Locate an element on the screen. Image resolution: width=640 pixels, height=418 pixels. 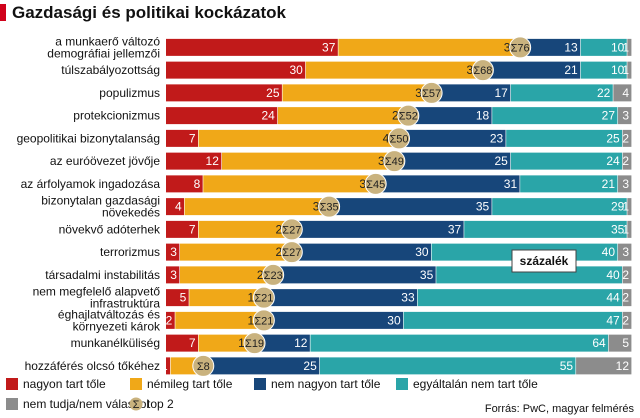
bar-value-label: 18 is located at coordinates (483, 116).